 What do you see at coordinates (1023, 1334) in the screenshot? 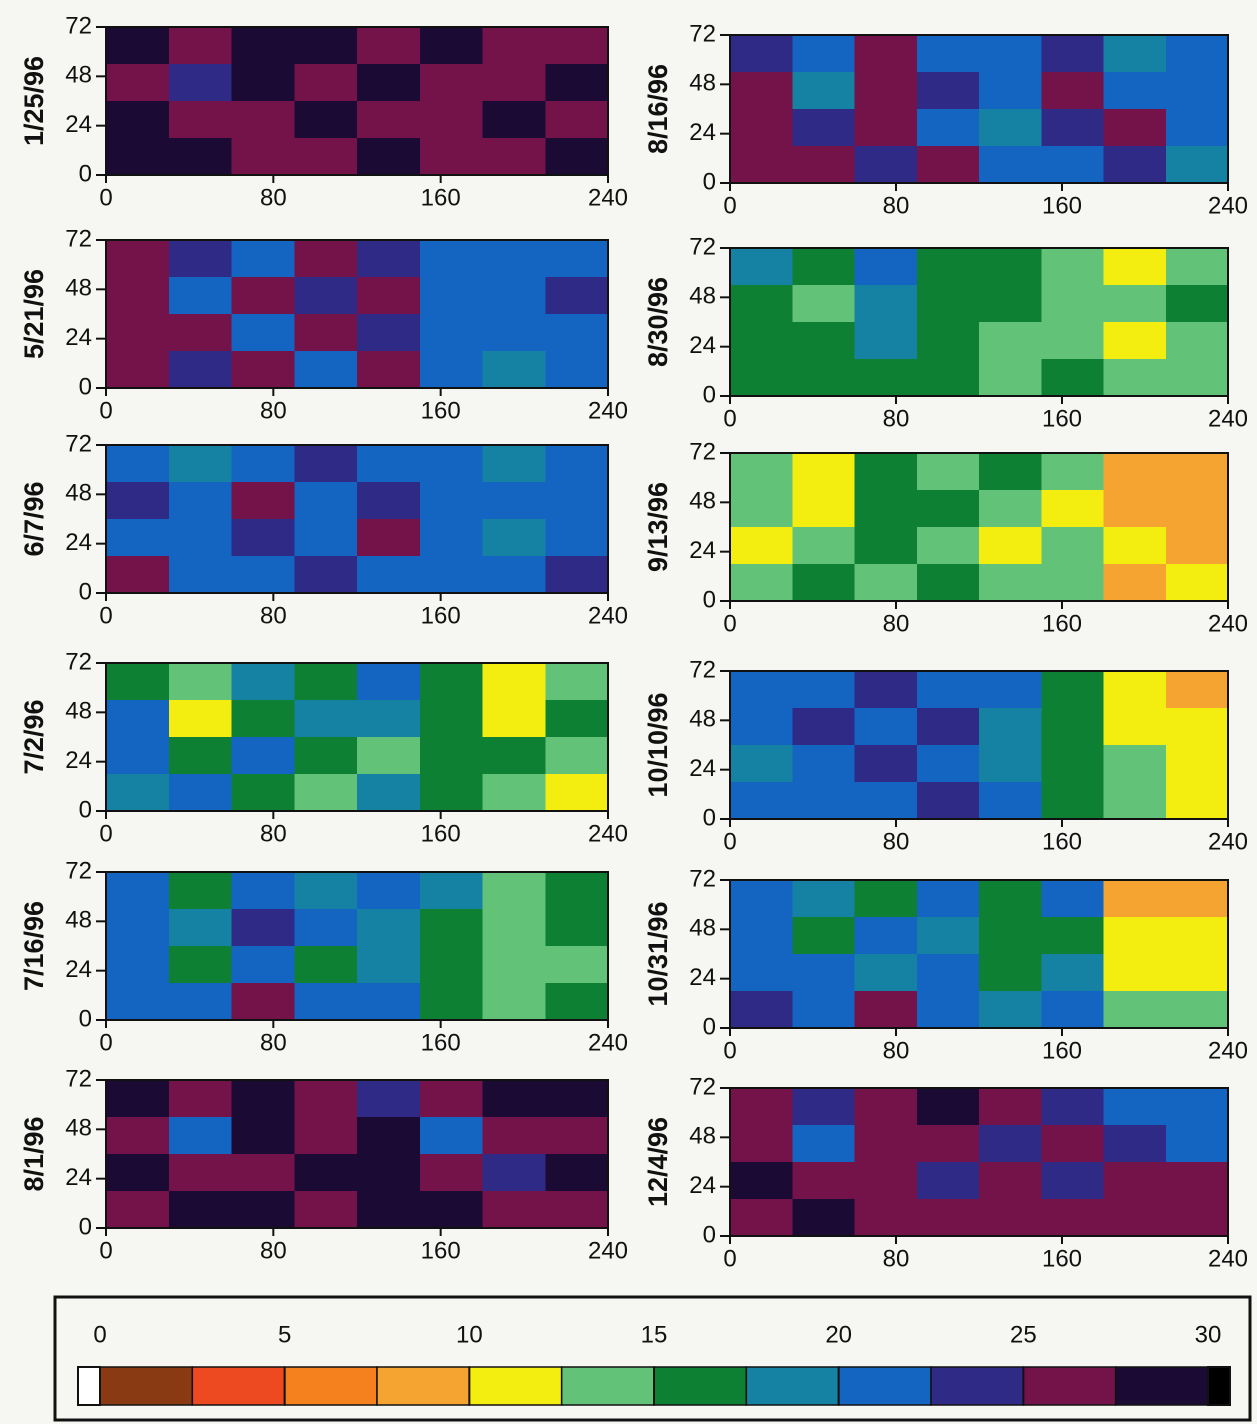
I see `colorbar-tick-label: 25` at bounding box center [1023, 1334].